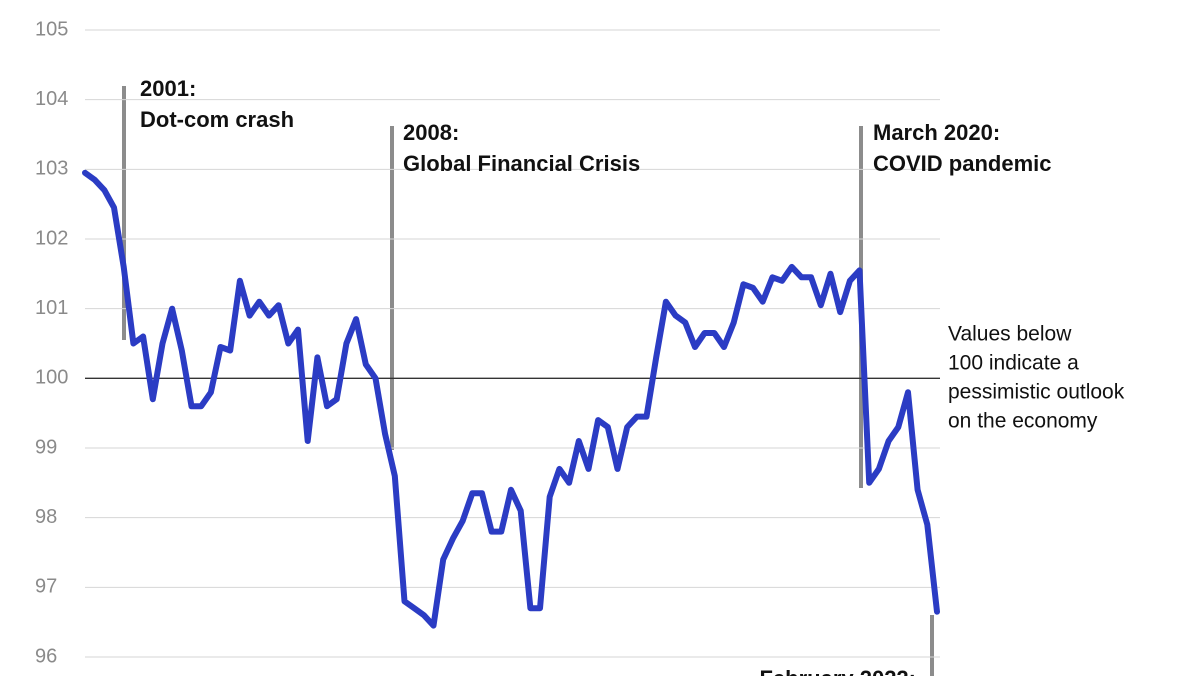 This screenshot has width=1200, height=676. Describe the element at coordinates (1036, 392) in the screenshot. I see `note: pessimistic outlook` at that location.